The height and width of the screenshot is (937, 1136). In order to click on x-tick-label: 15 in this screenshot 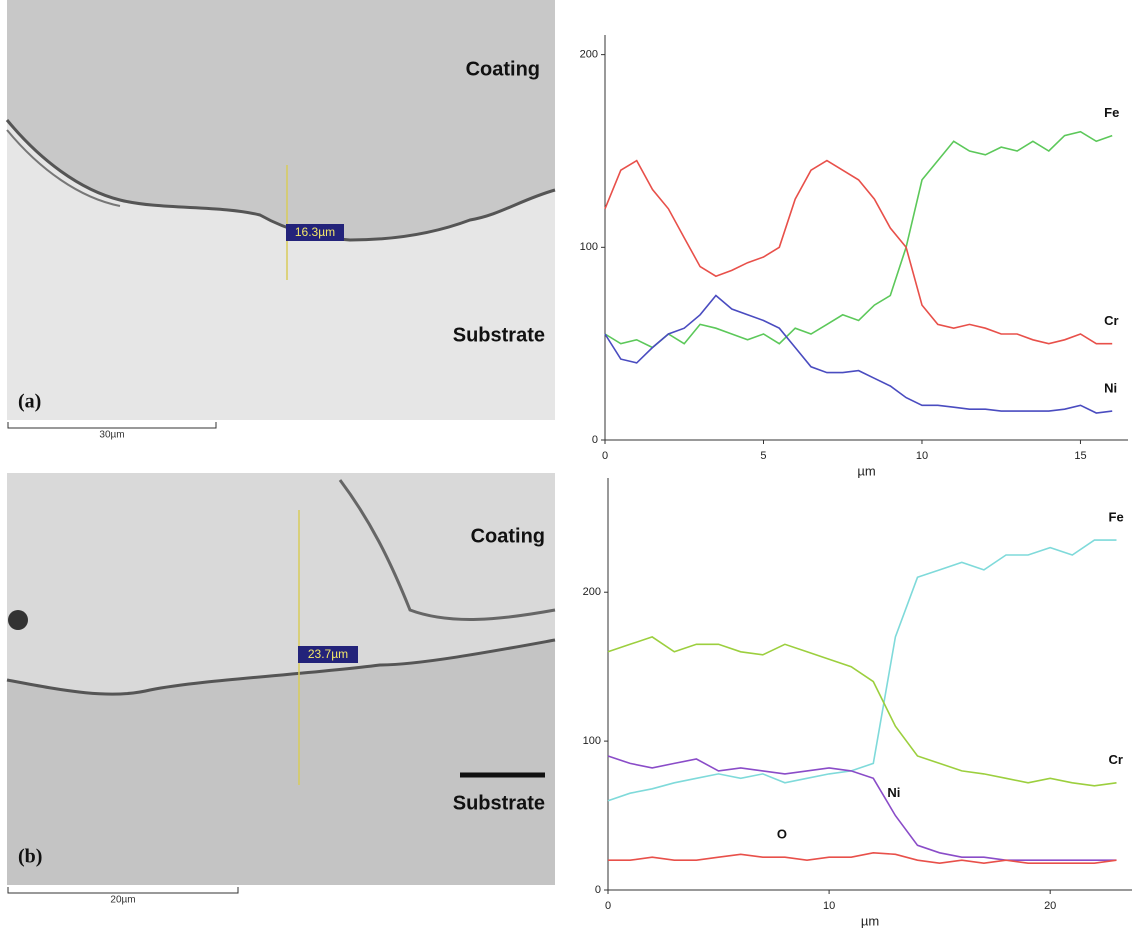, I will do `click(1080, 456)`.